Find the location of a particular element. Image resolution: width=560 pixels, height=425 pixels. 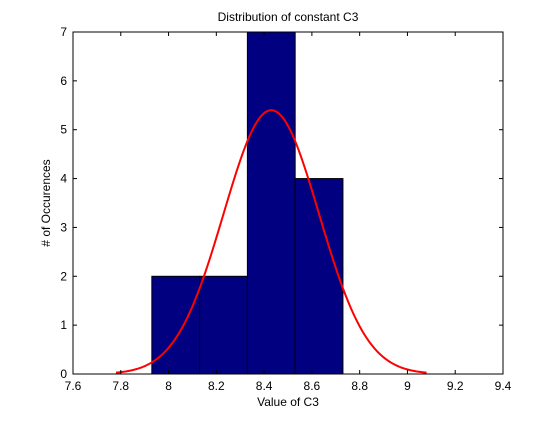

y-tick-label: 5 is located at coordinates (63, 130).